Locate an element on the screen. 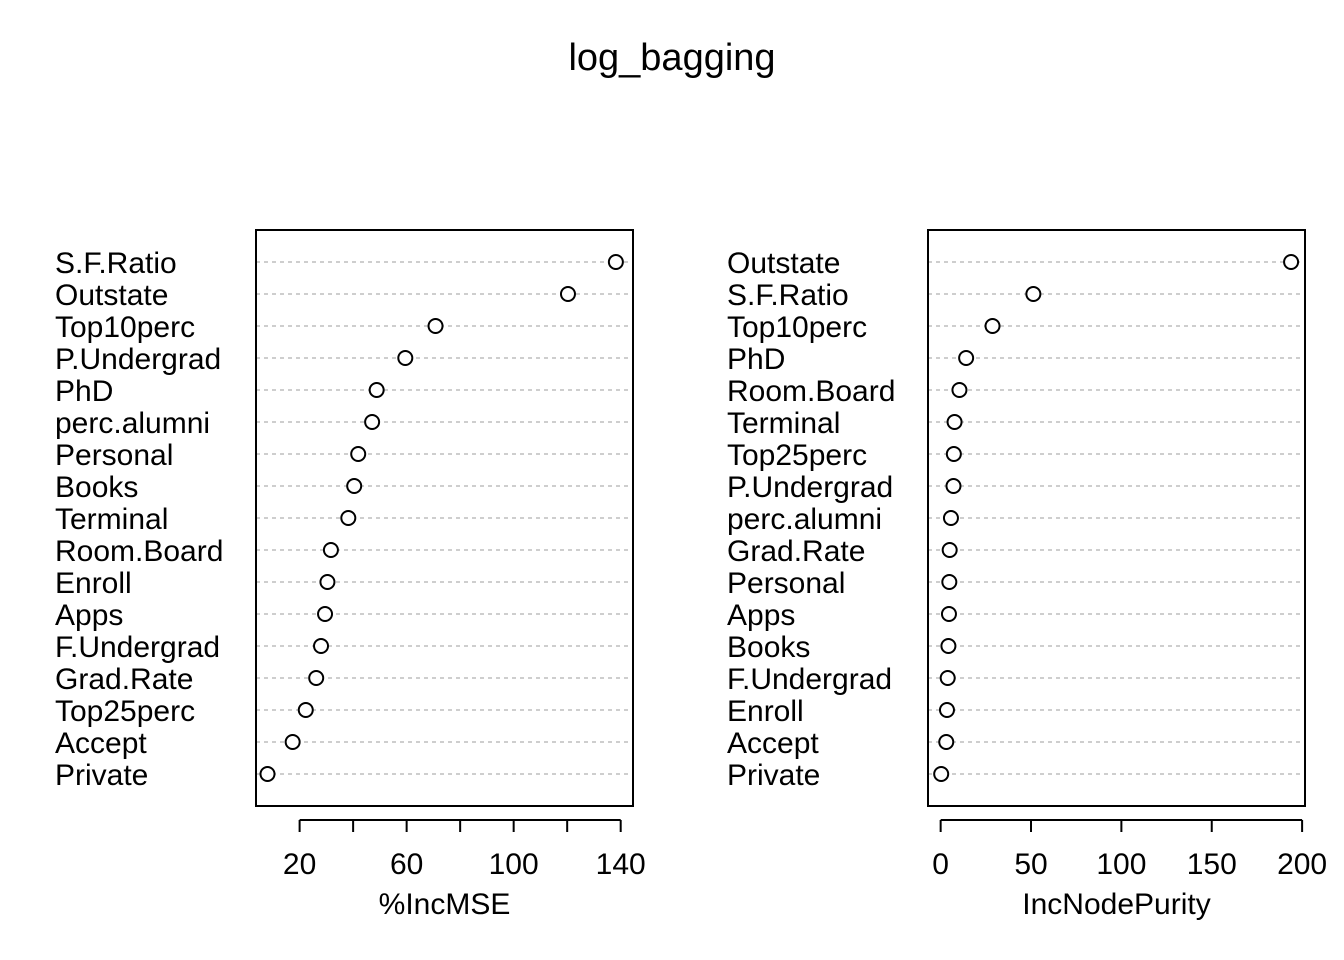  incnodepurity-point-books is located at coordinates (948, 646).